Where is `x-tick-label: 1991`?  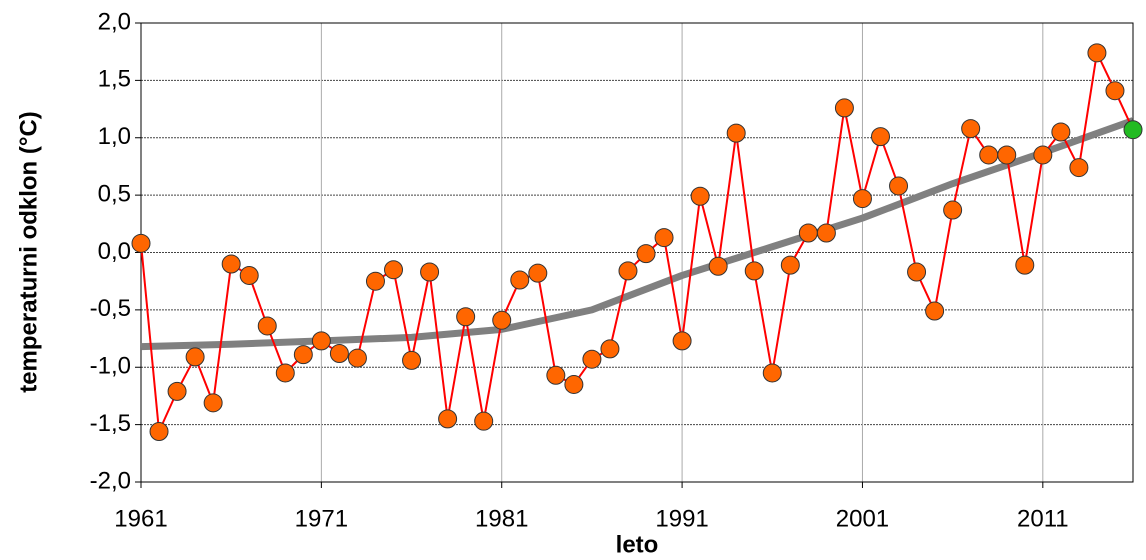
x-tick-label: 1991 is located at coordinates (681, 518).